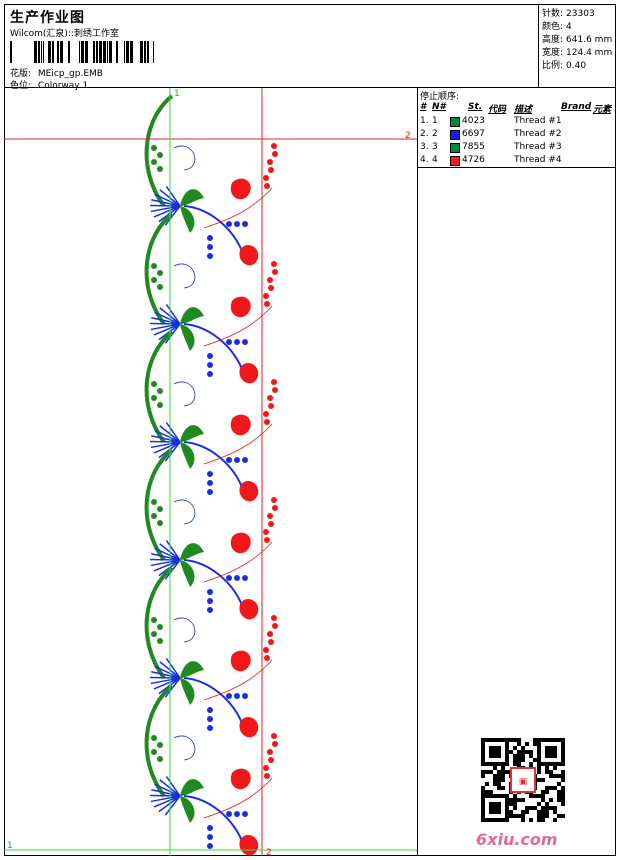 This screenshot has height=860, width=620. I want to click on colorway-line: 色位: Colorway 1, so click(49, 84).